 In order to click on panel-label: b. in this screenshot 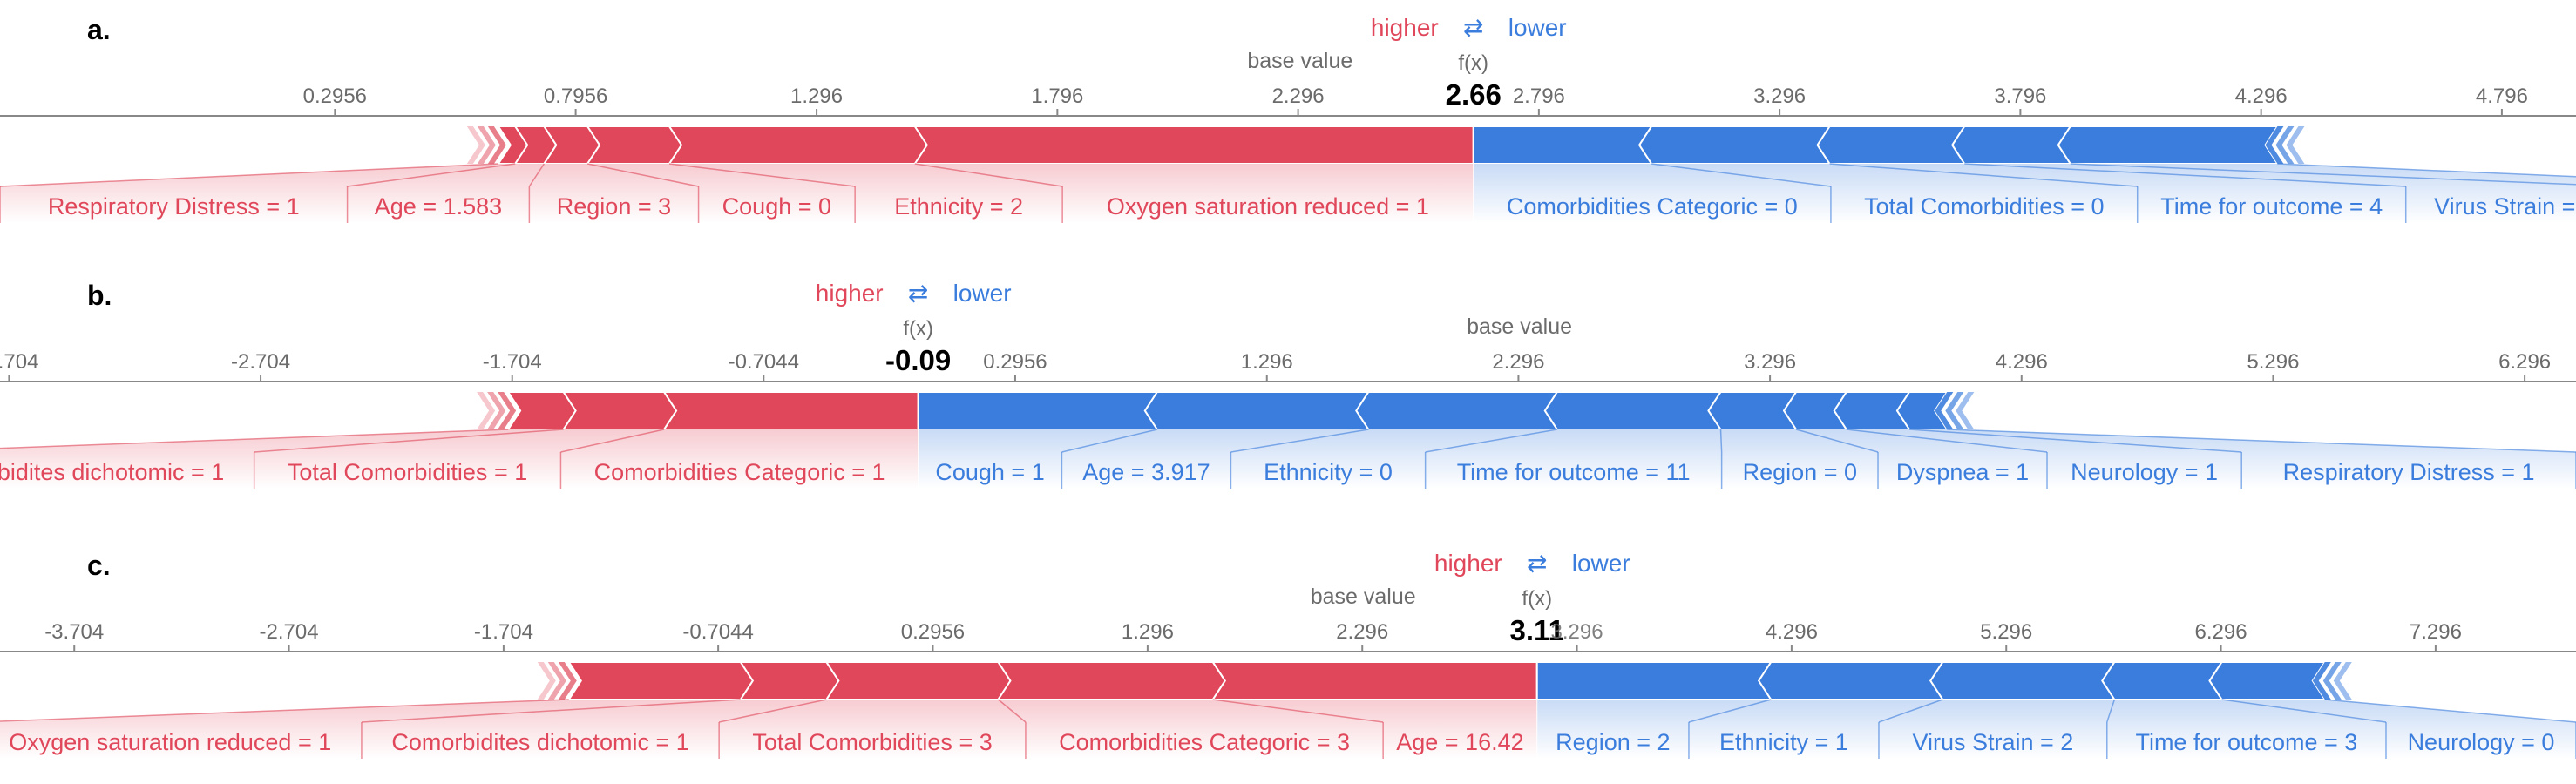, I will do `click(100, 295)`.